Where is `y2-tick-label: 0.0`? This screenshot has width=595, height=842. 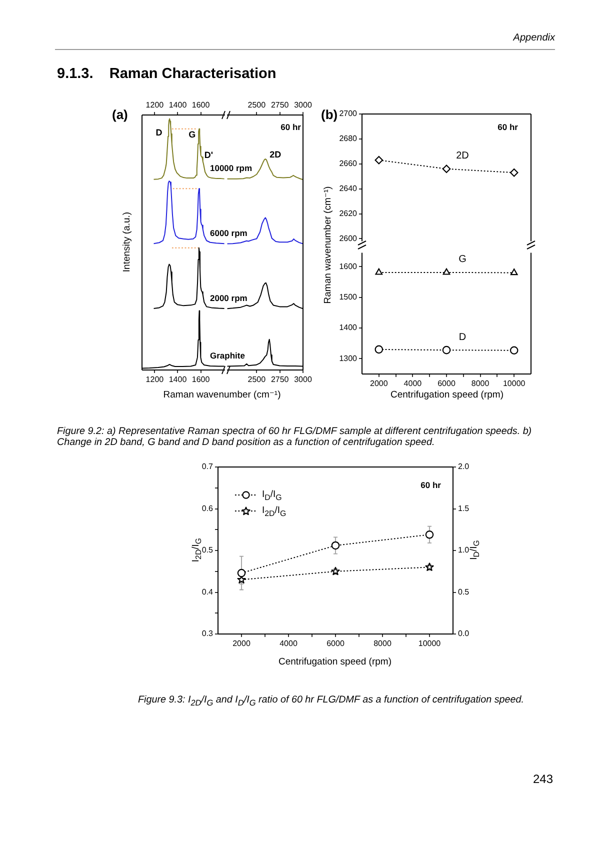
y2-tick-label: 0.0 is located at coordinates (464, 633).